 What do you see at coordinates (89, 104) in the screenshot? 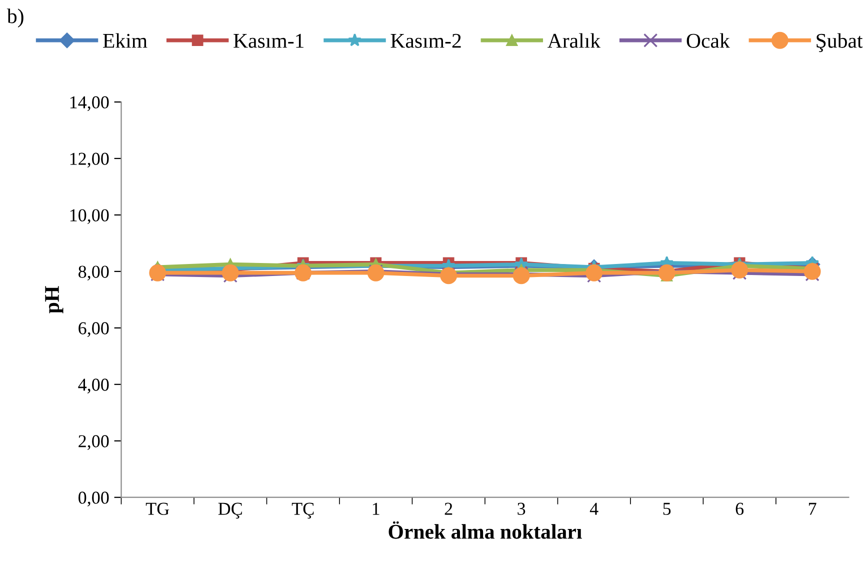
I see `y-tick-label: 14,00` at bounding box center [89, 104].